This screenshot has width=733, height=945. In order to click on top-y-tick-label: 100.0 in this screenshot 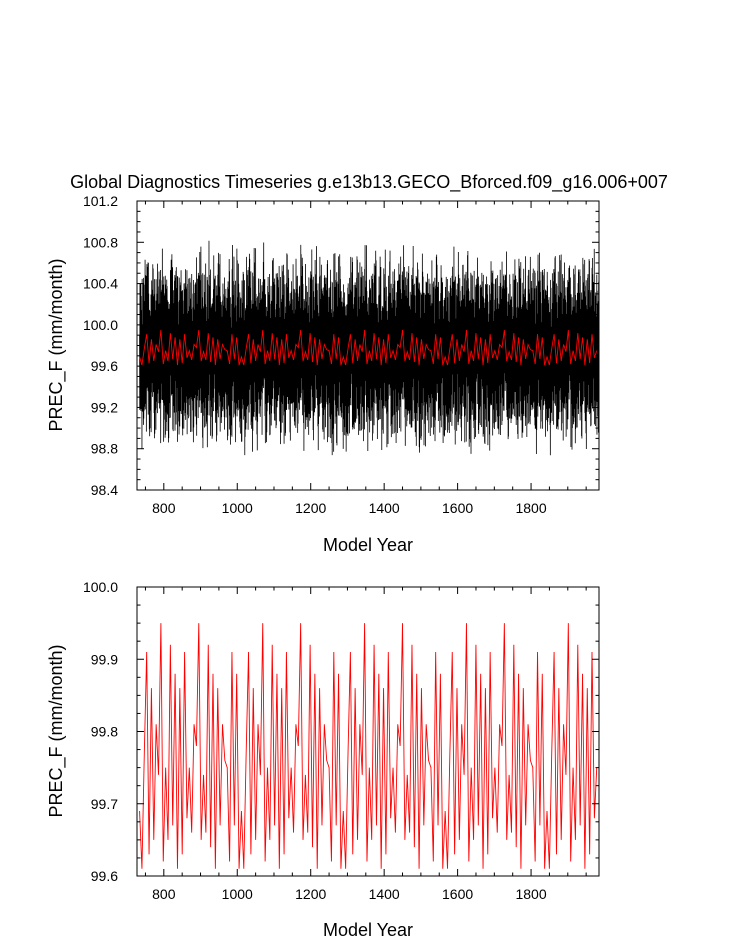, I will do `click(100, 325)`.